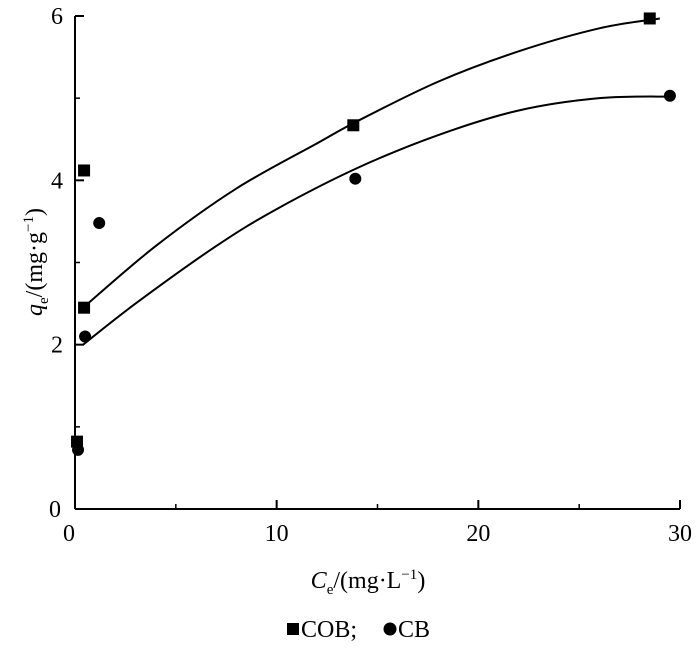 This screenshot has width=700, height=648. I want to click on y-axis-label-symbol: q, so click(35, 310).